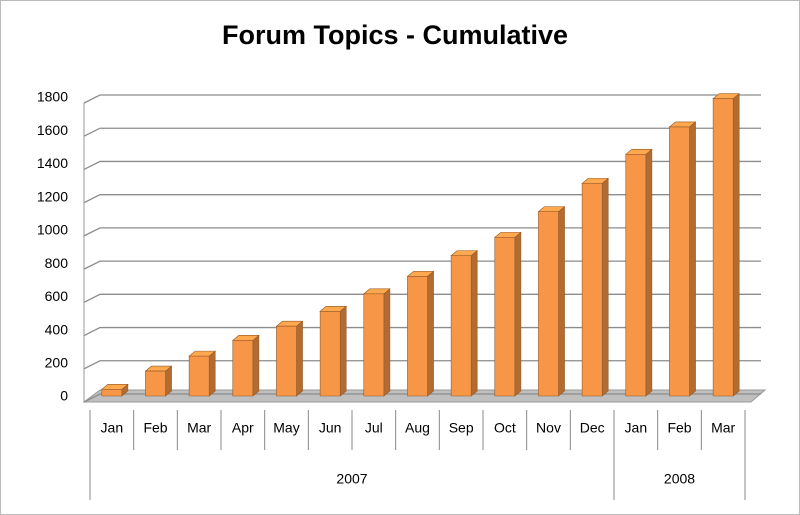 The width and height of the screenshot is (800, 515). Describe the element at coordinates (52, 163) in the screenshot. I see `y-tick-label: 1400` at that location.